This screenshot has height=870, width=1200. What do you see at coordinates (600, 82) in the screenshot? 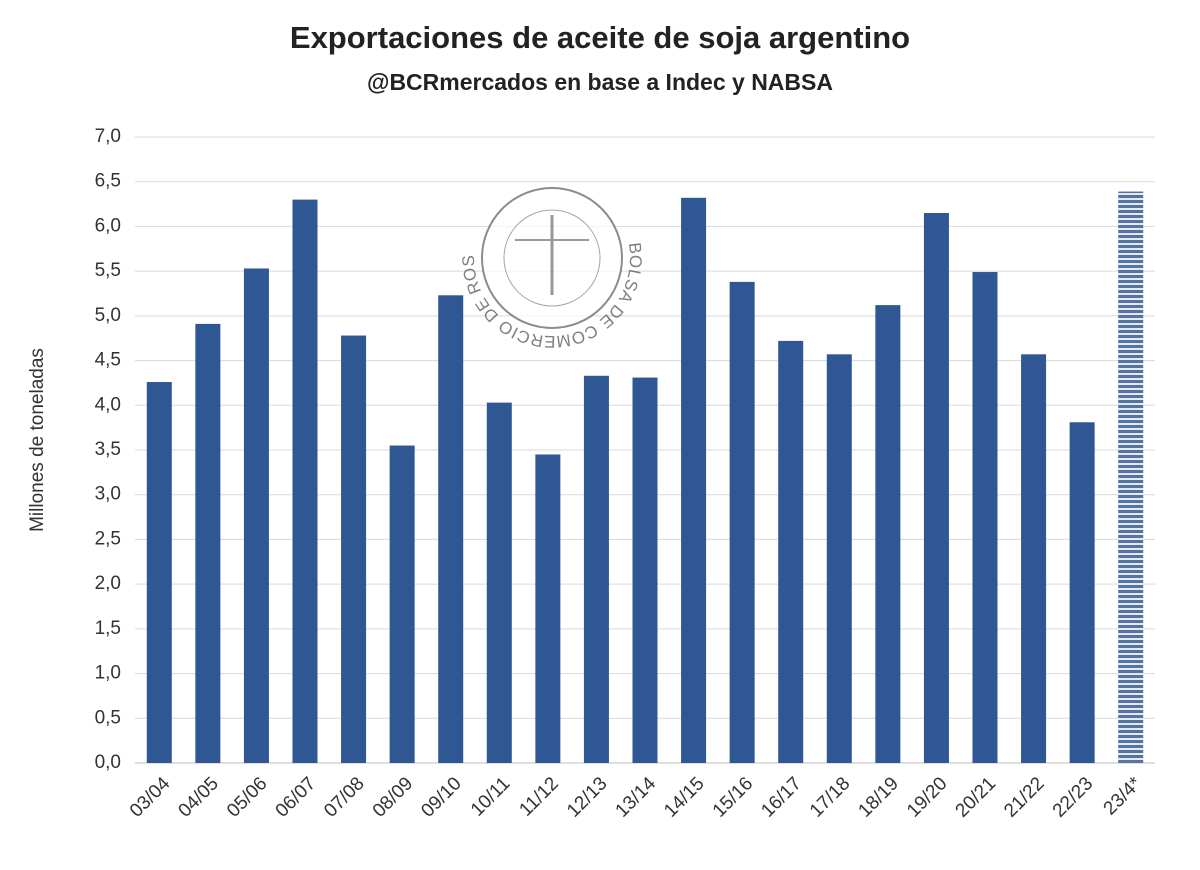
I see `chart-subtitle: @BCRmercados en base a Indec y NABSA` at bounding box center [600, 82].